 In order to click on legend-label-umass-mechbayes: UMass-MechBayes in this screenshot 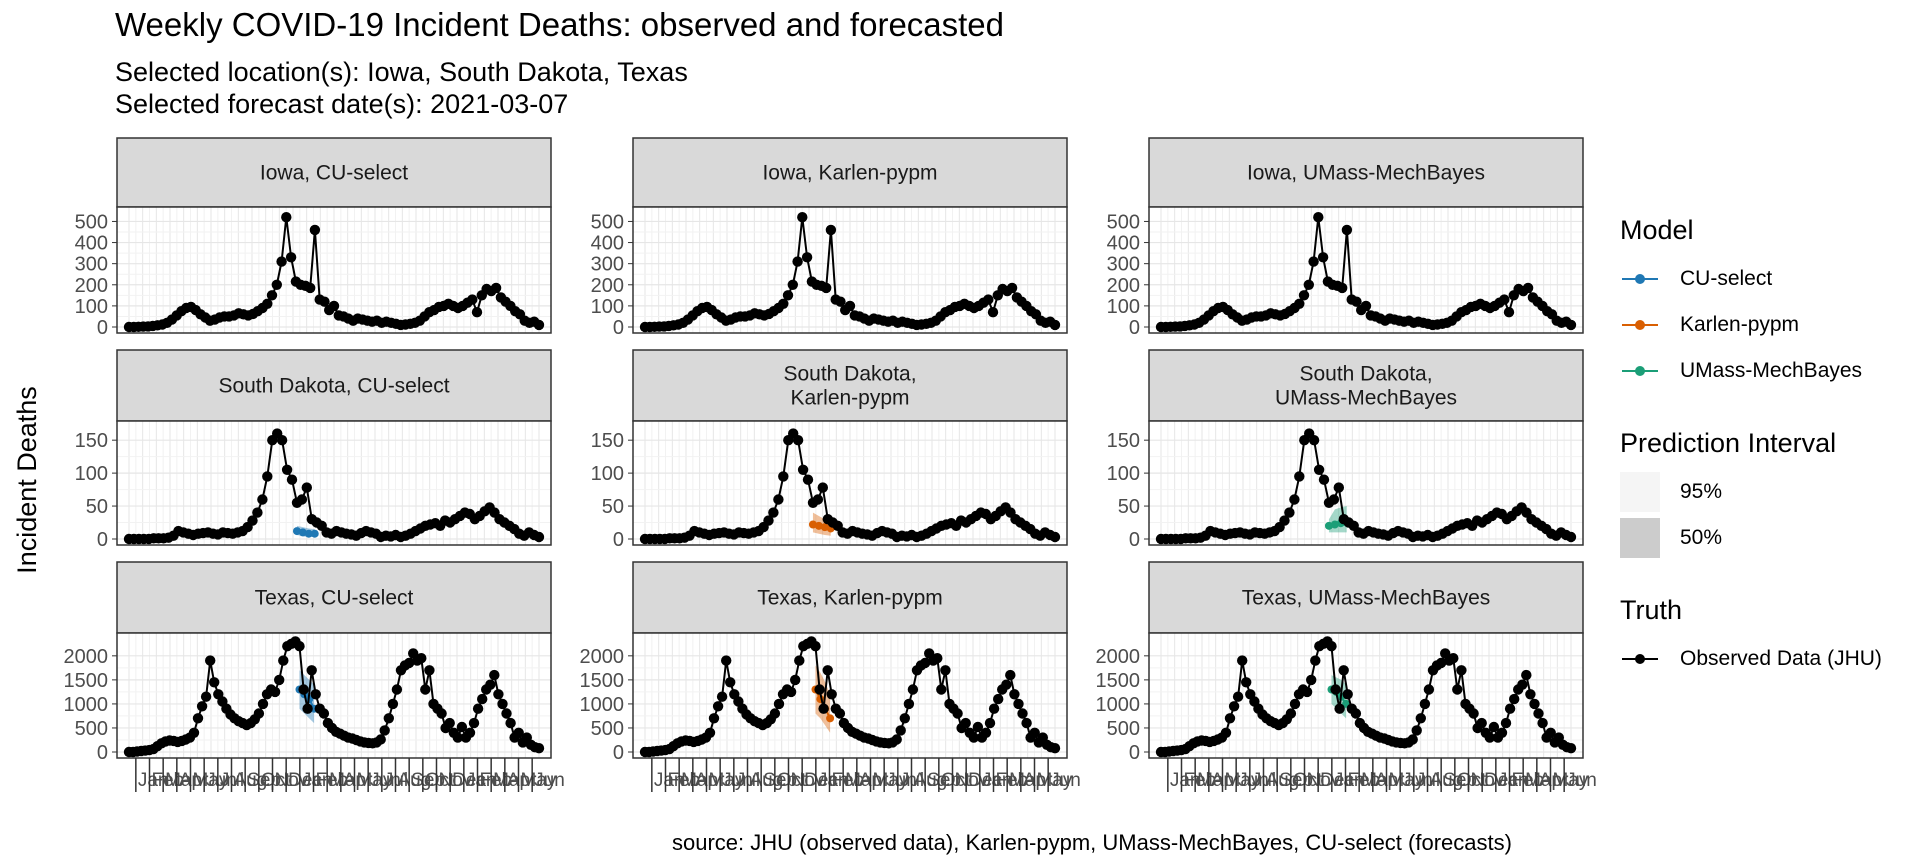, I will do `click(1771, 370)`.